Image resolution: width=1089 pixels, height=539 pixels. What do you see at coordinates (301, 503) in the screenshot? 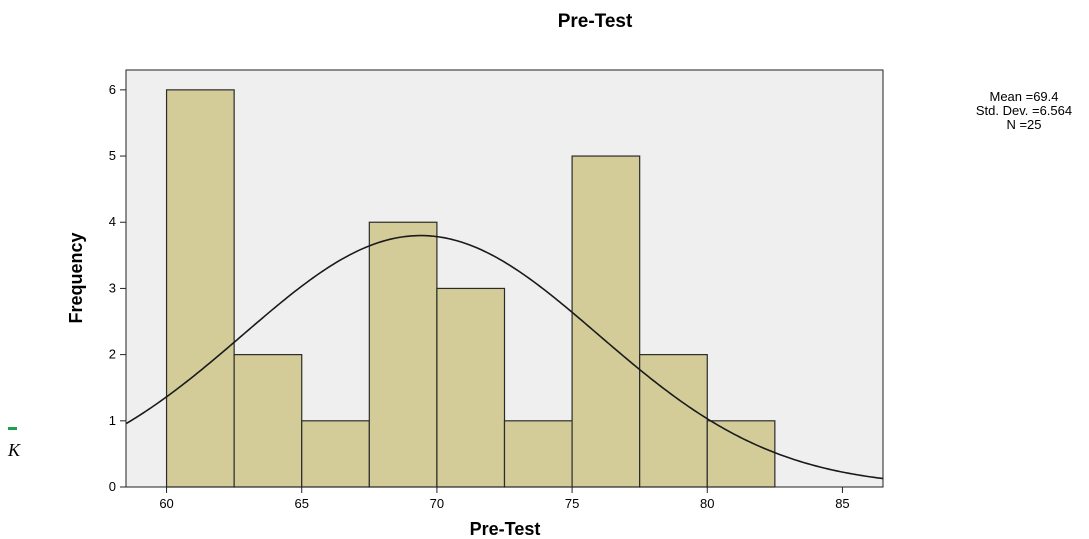
I see `x-tick-label: 65` at bounding box center [301, 503].